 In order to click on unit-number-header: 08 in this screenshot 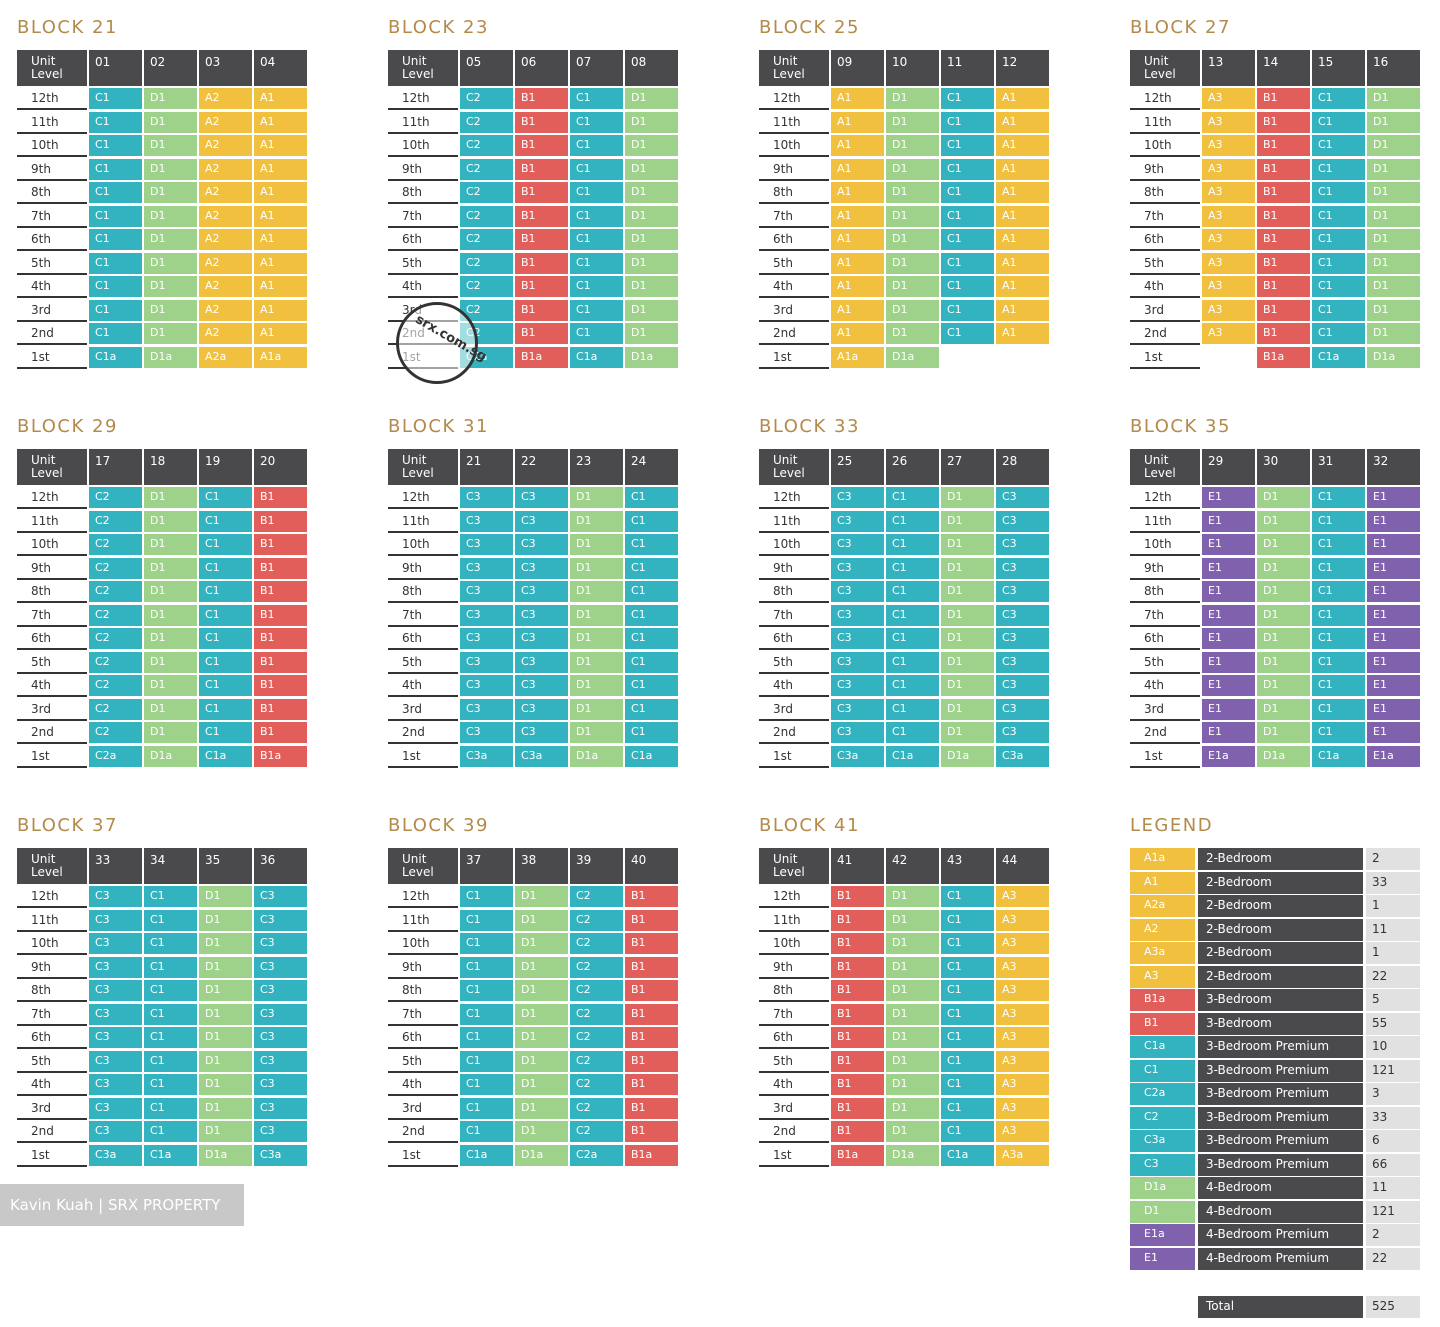, I will do `click(651, 68)`.